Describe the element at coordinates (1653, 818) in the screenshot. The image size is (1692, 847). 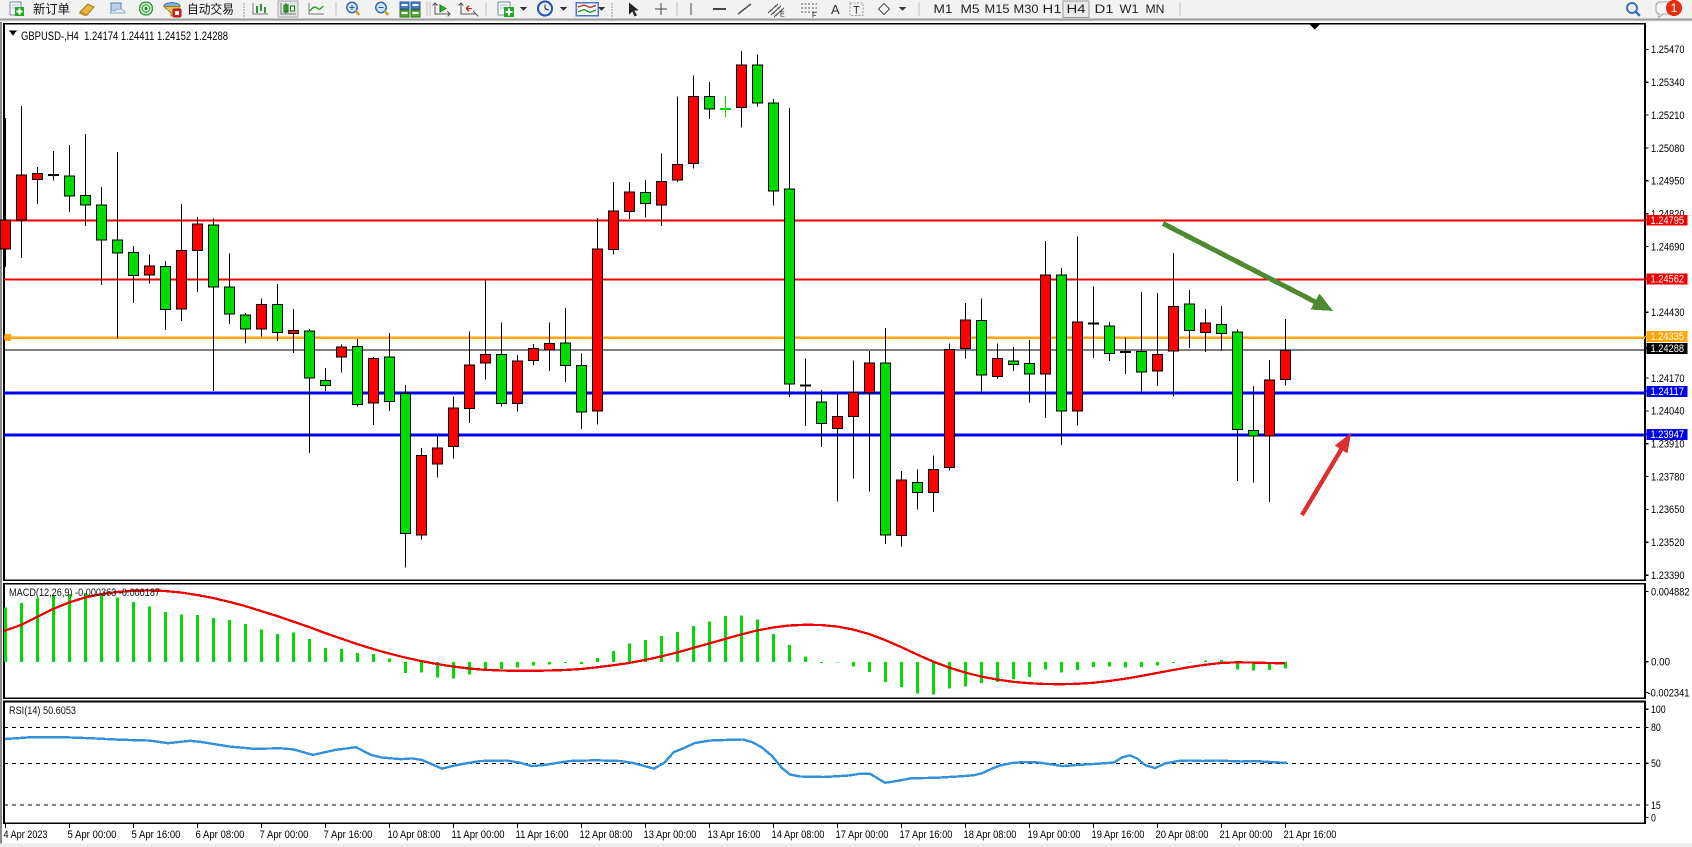
I see `svg-text: 0` at that location.